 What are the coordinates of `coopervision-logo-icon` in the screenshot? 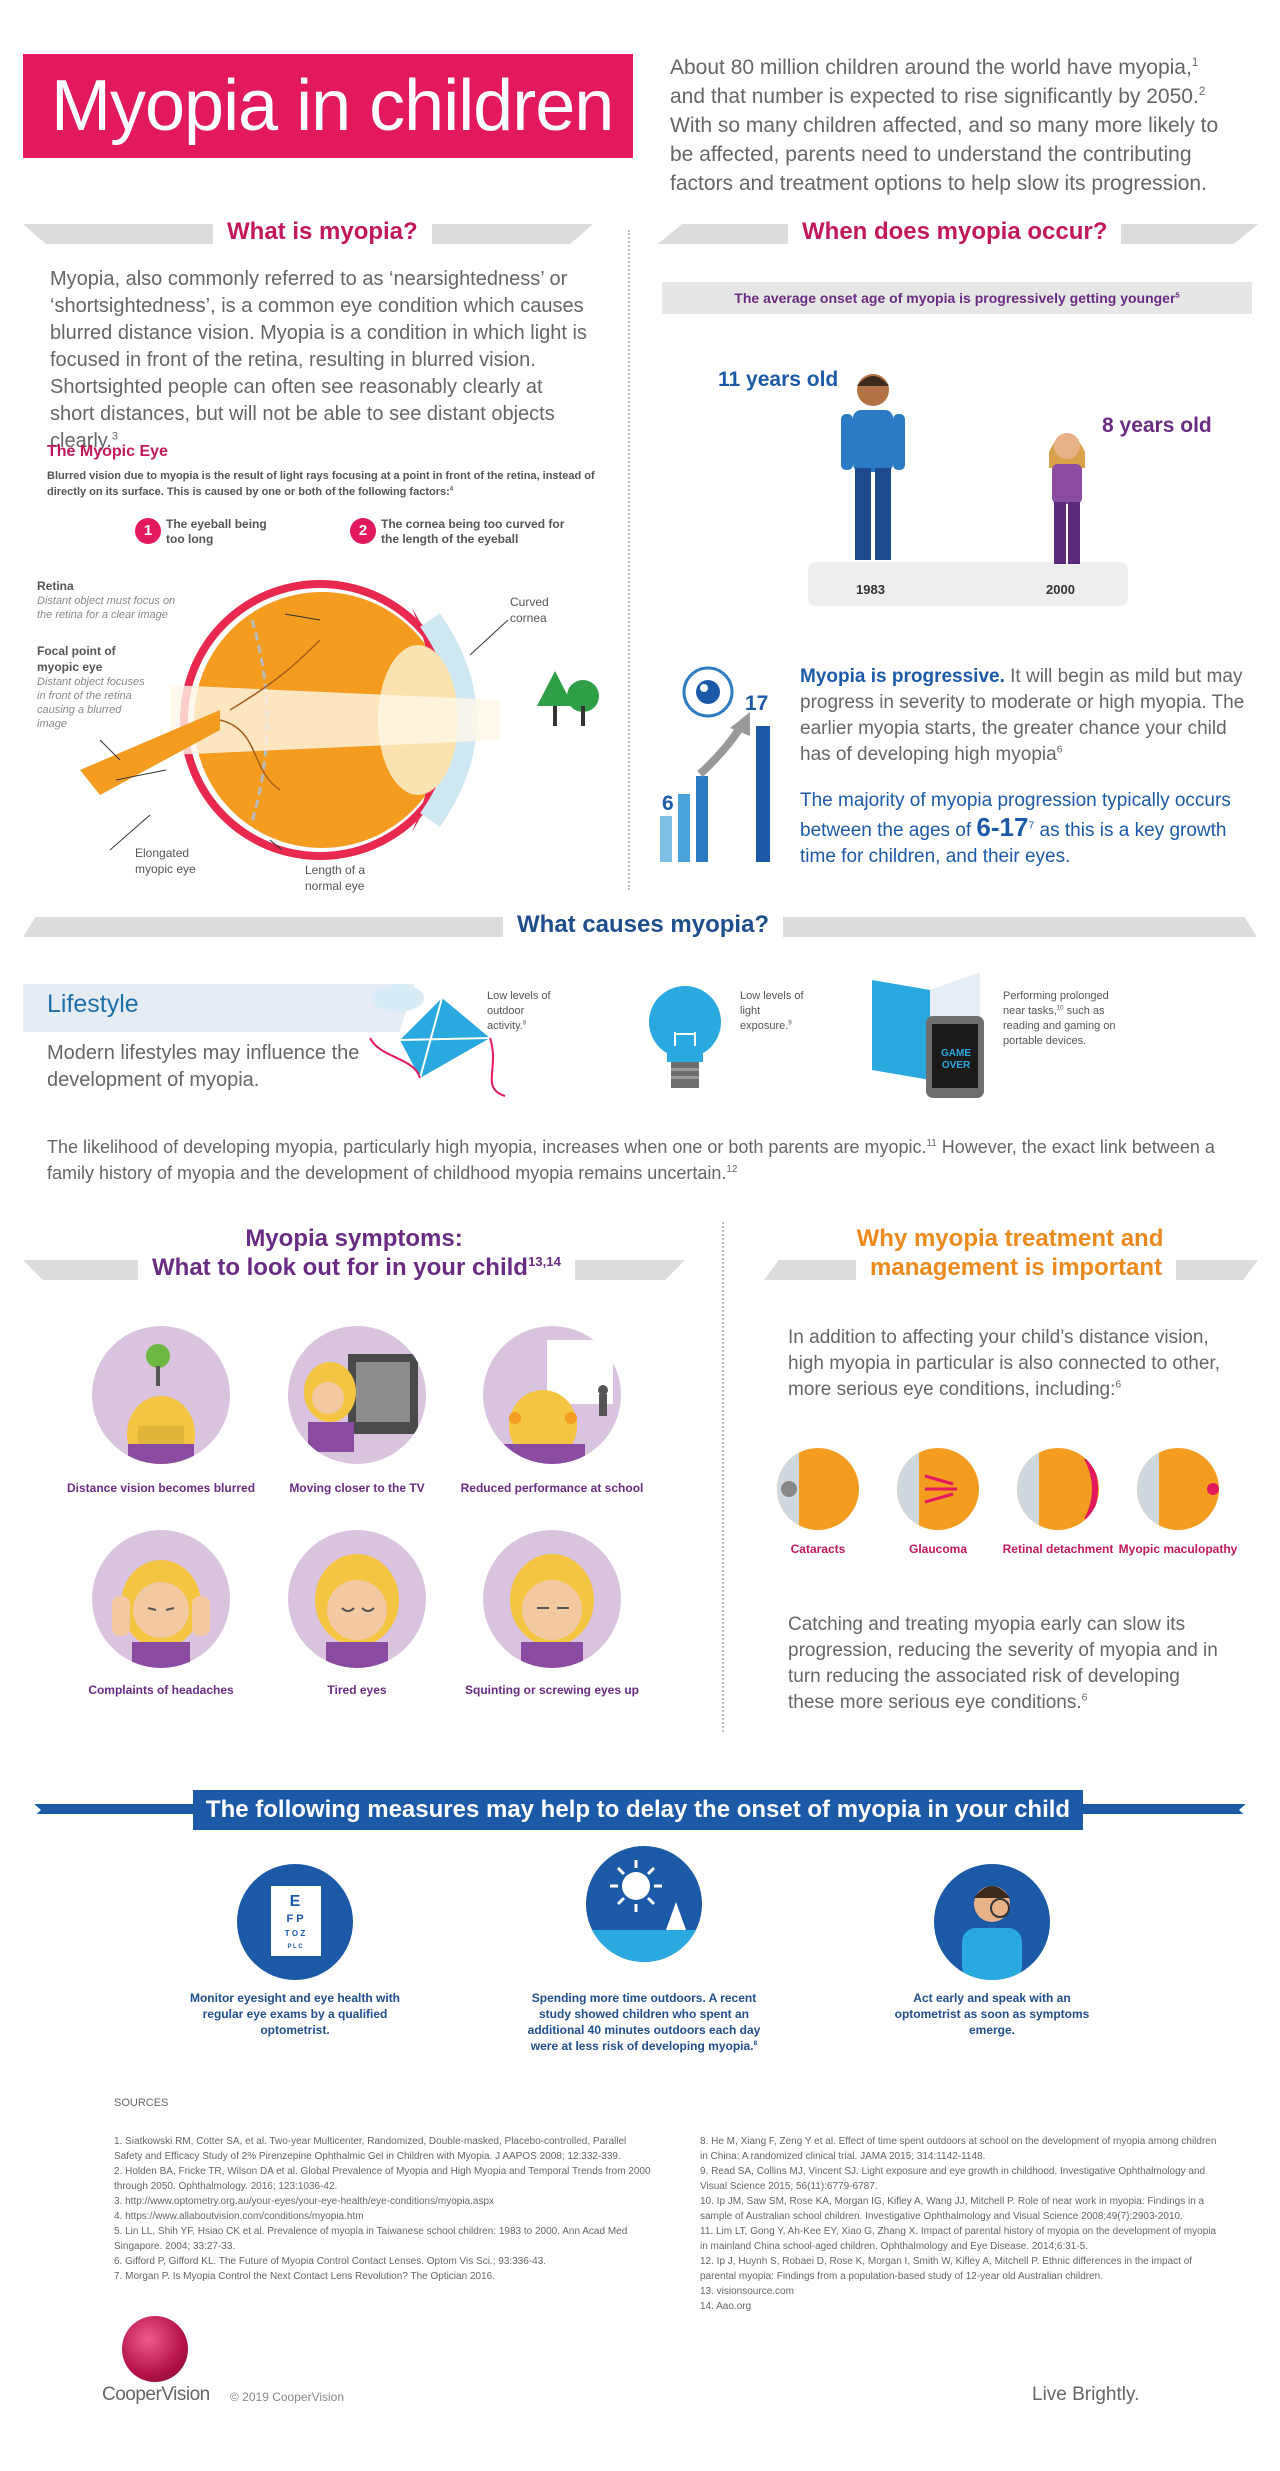 It's located at (155, 2349).